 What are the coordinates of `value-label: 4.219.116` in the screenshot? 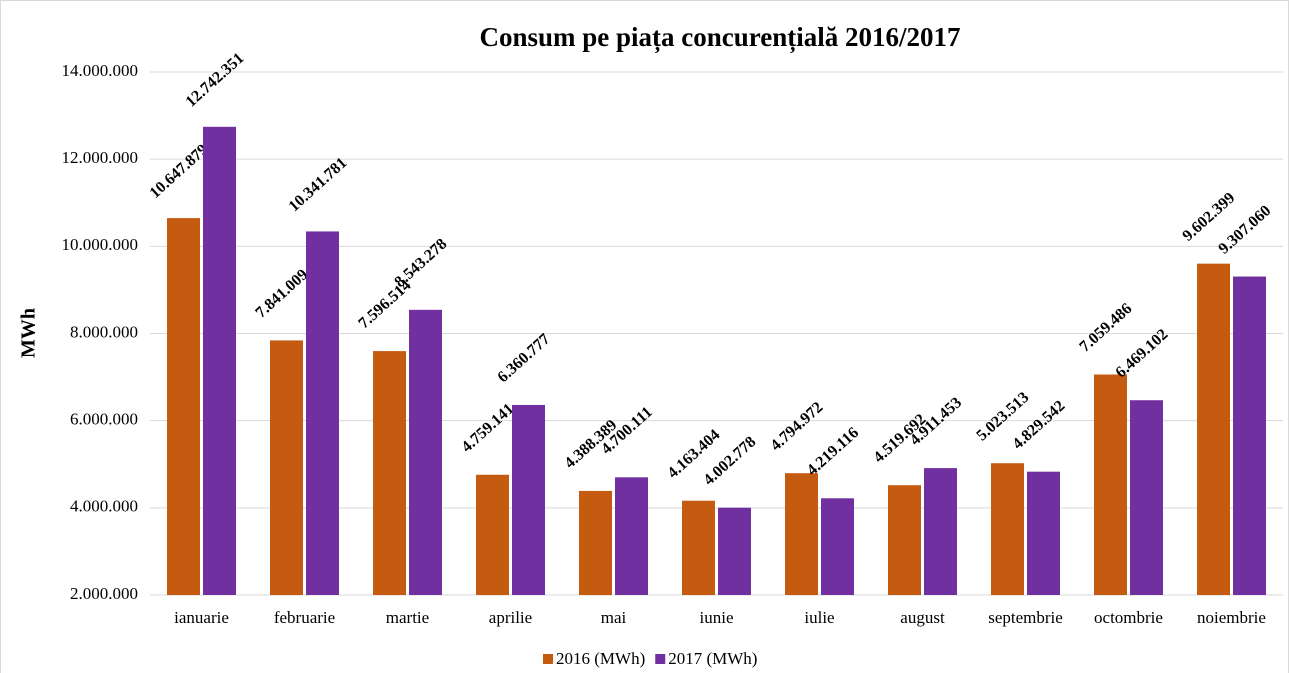 It's located at (833, 451).